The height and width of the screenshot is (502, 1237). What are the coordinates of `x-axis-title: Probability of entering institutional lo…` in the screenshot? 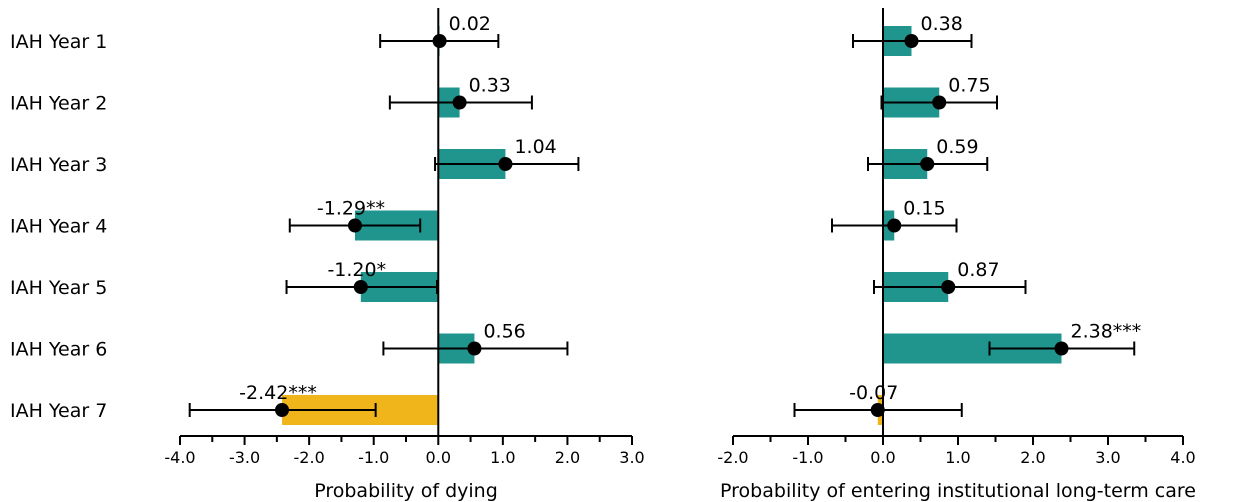 It's located at (958, 491).